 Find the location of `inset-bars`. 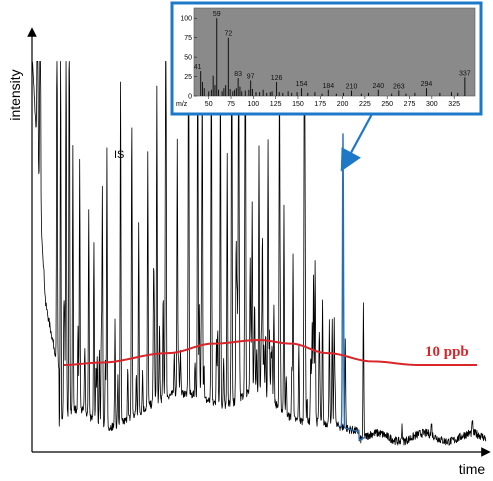

inset-bars is located at coordinates (333, 57).